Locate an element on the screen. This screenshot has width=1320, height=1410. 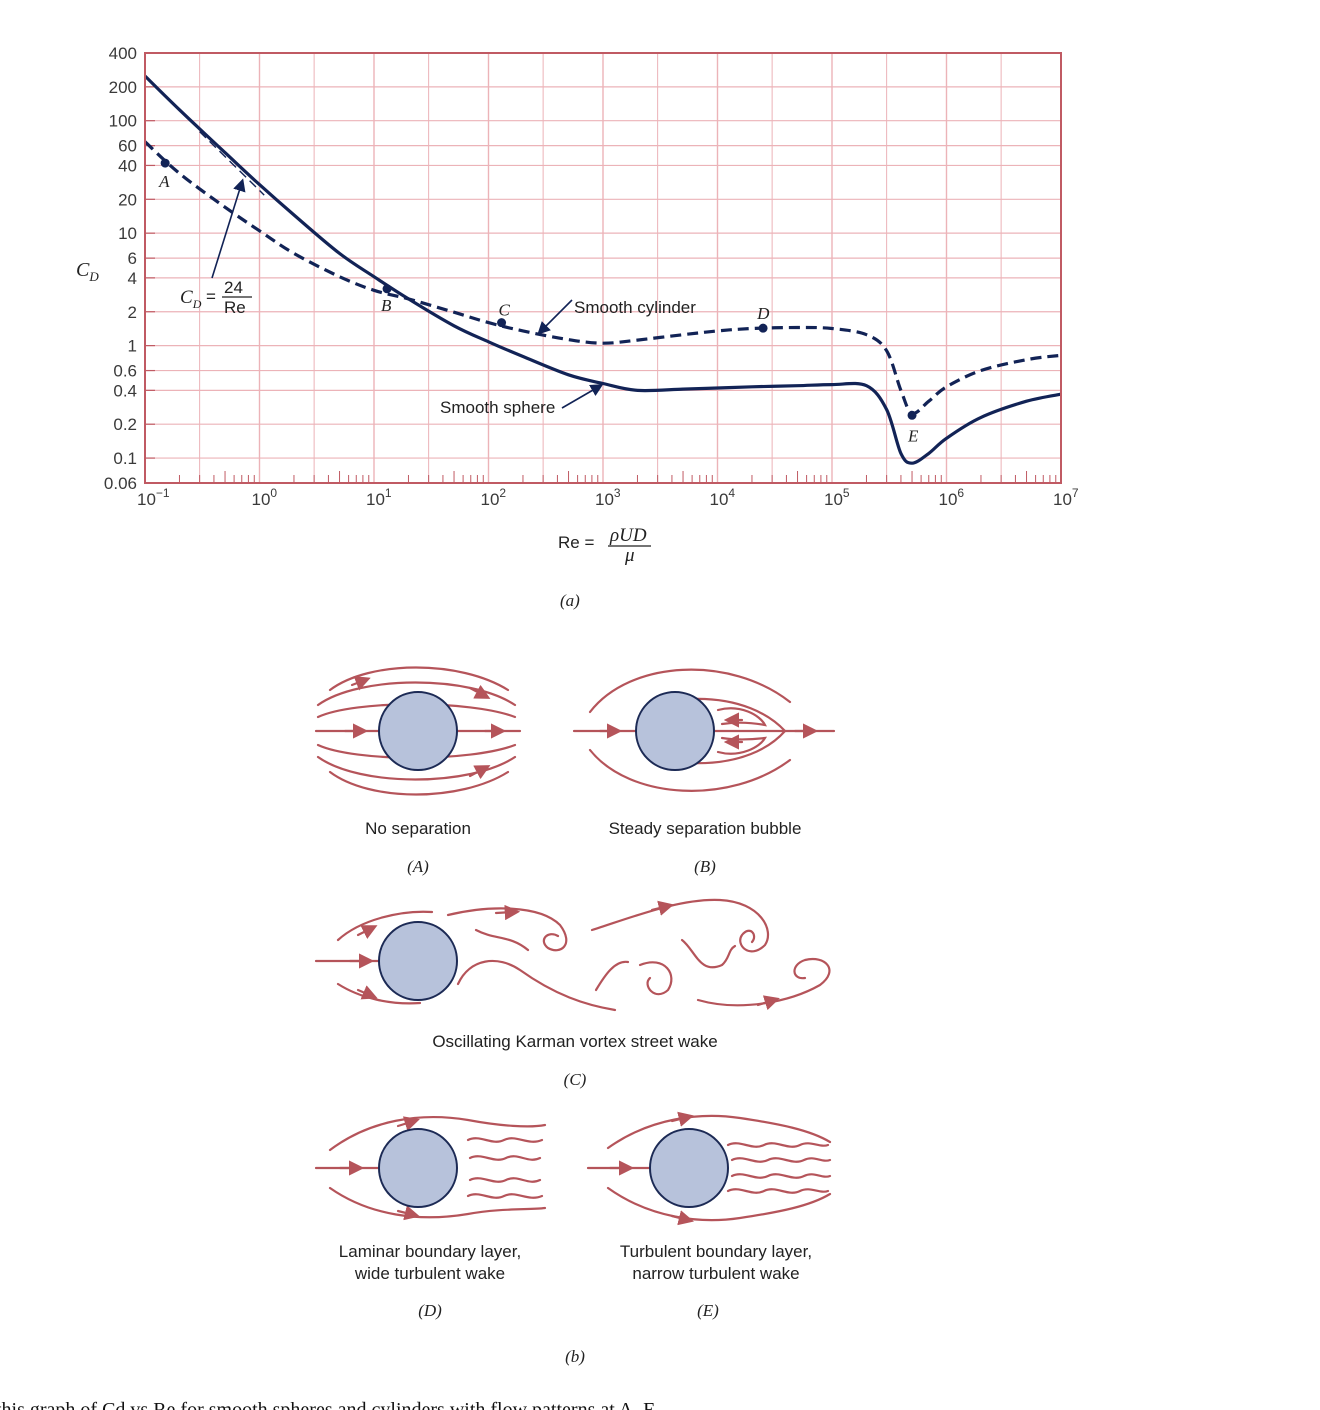
y-tick-label: 0.1 is located at coordinates (125, 458).